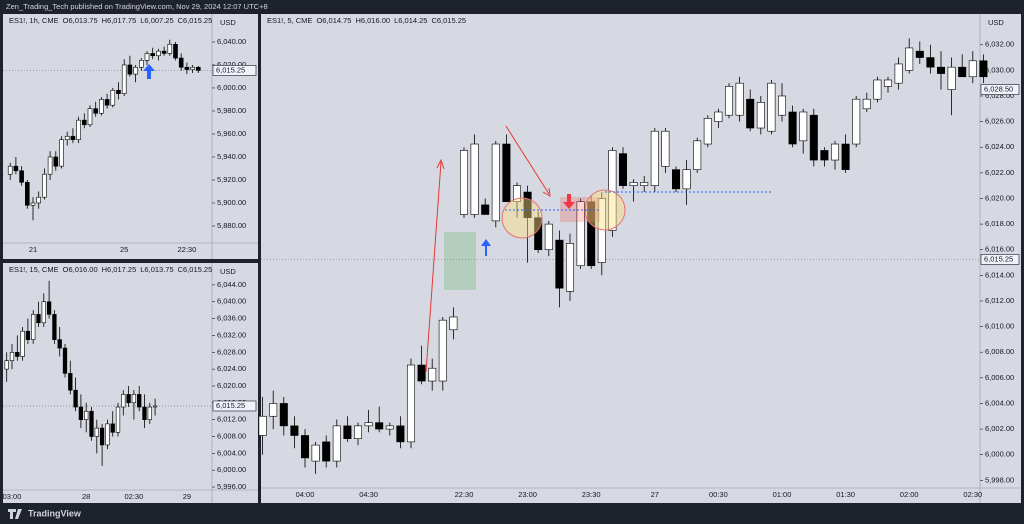  Describe the element at coordinates (124, 249) in the screenshot. I see `x-tick-label: 25` at that location.